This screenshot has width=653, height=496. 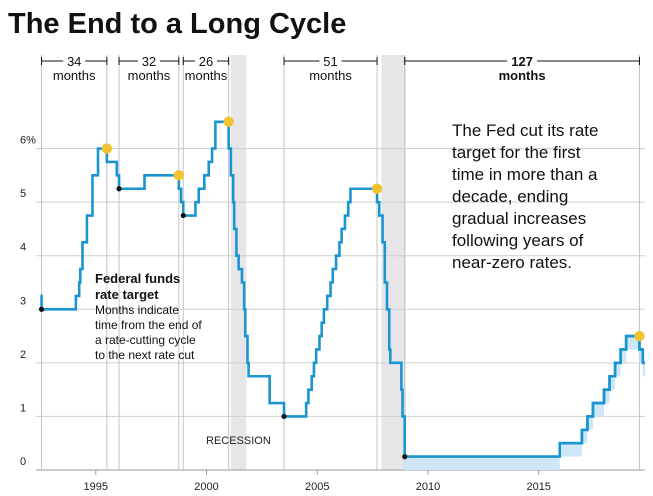 I want to click on x-tick-label: 2000, so click(x=206, y=487).